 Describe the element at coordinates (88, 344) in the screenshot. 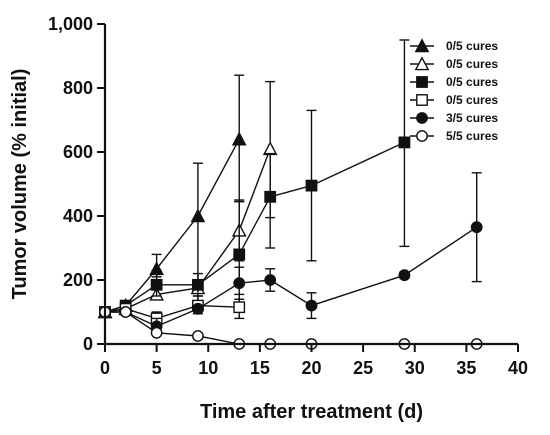

I see `y-tick-label: 0` at that location.